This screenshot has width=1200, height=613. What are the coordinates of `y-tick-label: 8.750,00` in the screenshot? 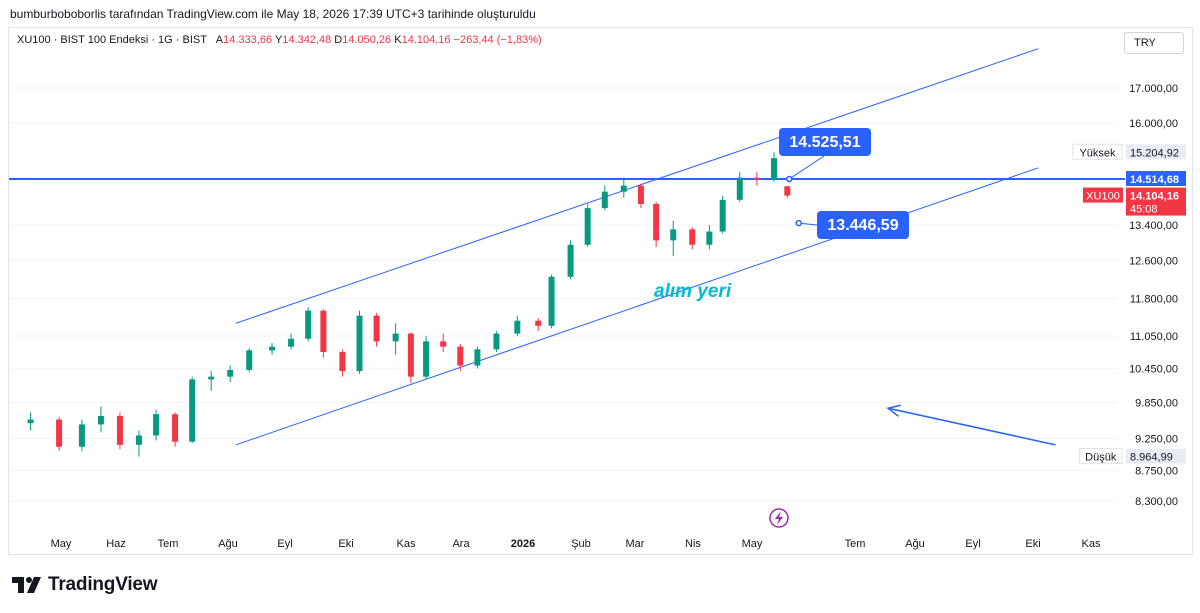 It's located at (1156, 472).